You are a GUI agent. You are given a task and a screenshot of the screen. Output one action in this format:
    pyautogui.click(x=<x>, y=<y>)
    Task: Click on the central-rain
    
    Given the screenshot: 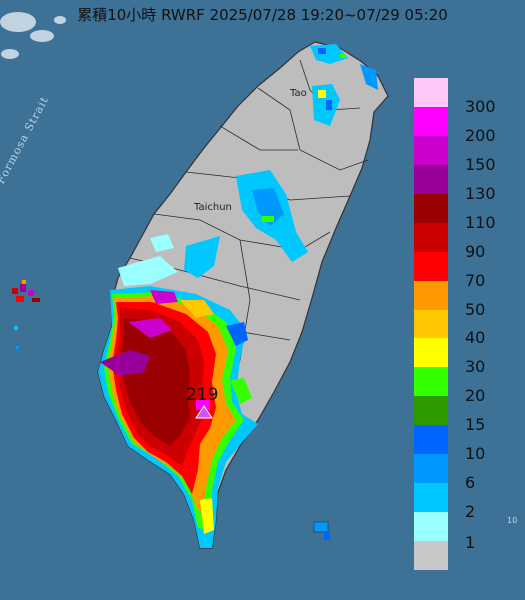 What is the action you would take?
    pyautogui.click(x=213, y=228)
    